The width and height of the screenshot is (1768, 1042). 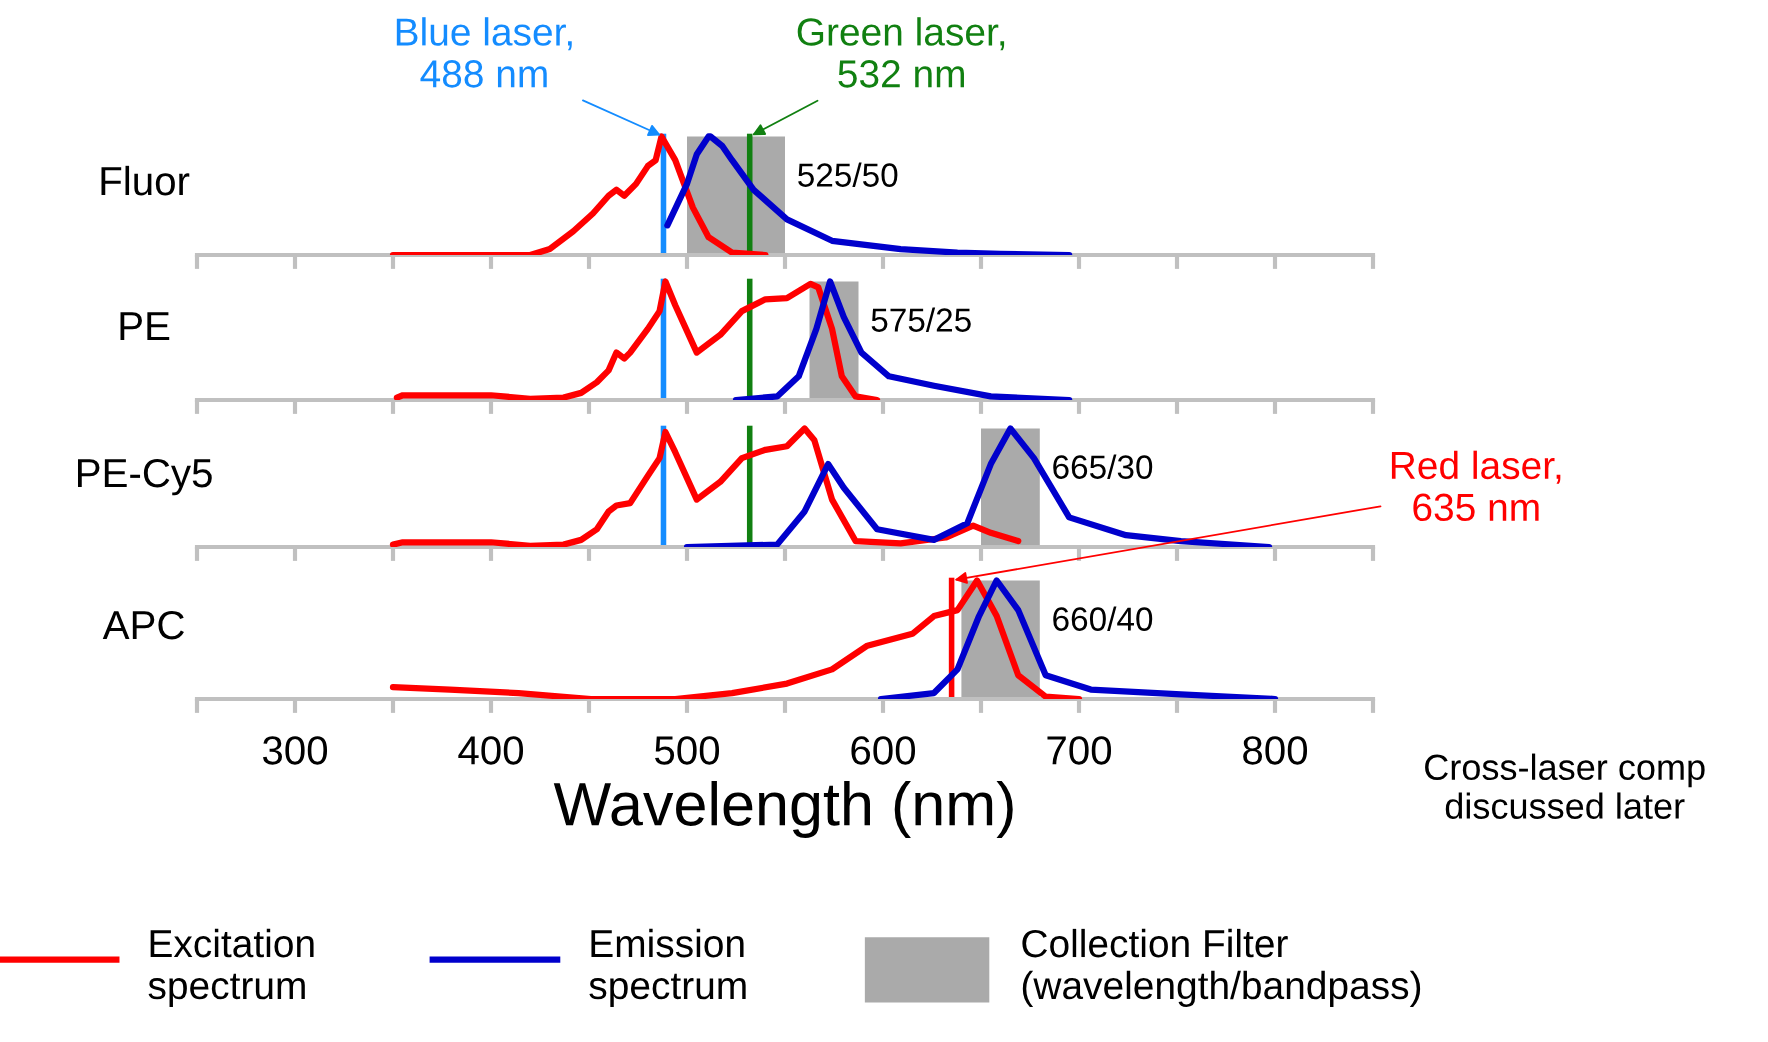 What do you see at coordinates (1476, 486) in the screenshot?
I see `ref-line-label: Red laser, 635 nm` at bounding box center [1476, 486].